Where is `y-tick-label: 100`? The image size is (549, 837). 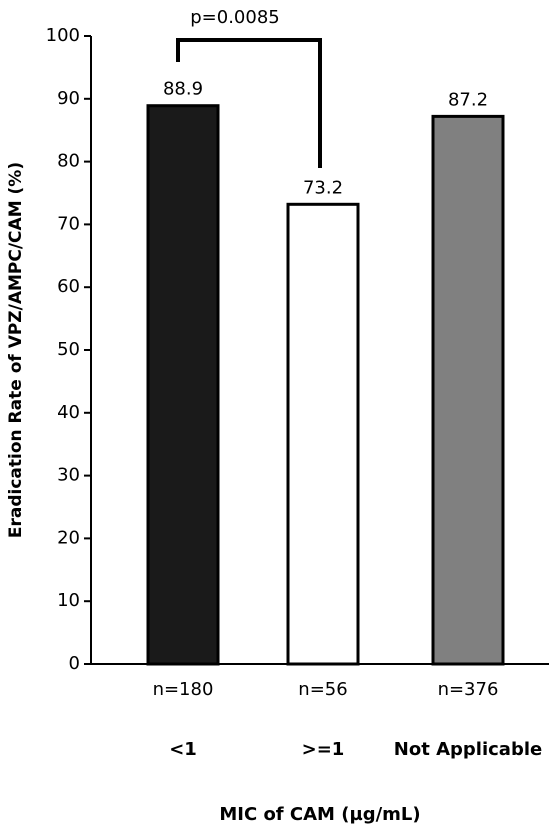 y-tick-label: 100 is located at coordinates (63, 35).